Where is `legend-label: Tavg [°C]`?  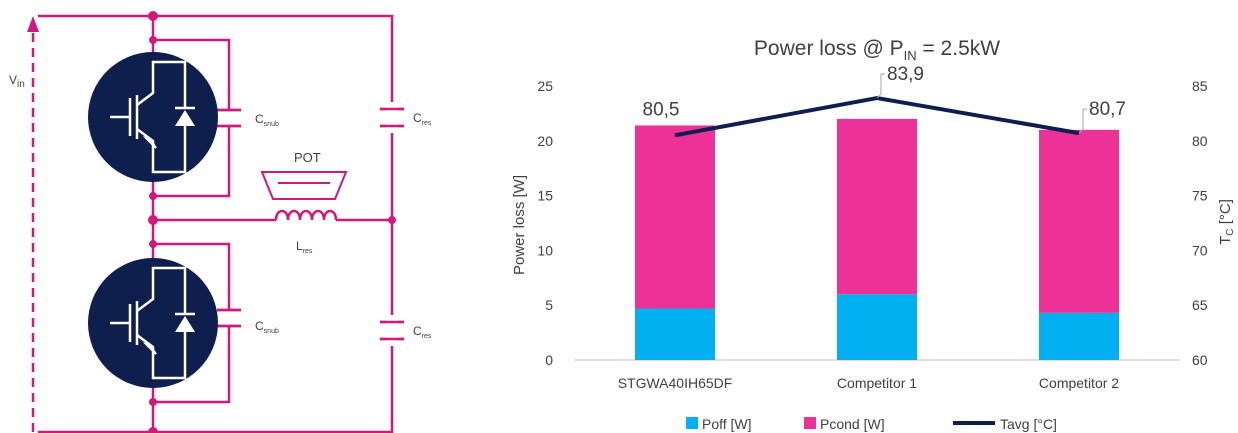 legend-label: Tavg [°C] is located at coordinates (1028, 424).